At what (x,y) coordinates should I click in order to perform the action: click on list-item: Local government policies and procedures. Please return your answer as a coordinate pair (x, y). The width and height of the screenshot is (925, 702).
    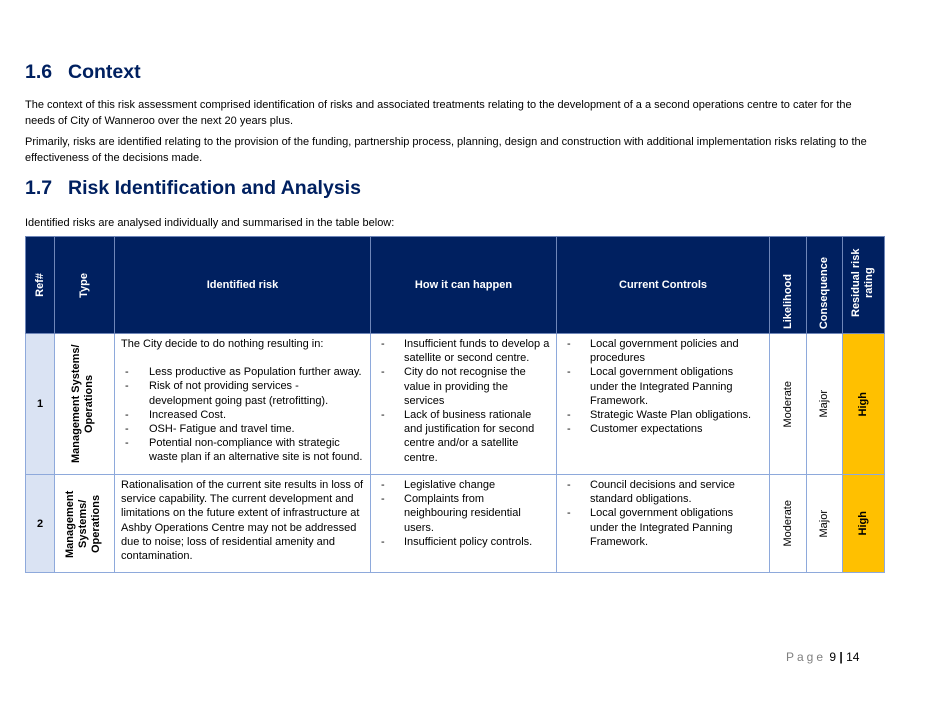
    Looking at the image, I should click on (663, 351).